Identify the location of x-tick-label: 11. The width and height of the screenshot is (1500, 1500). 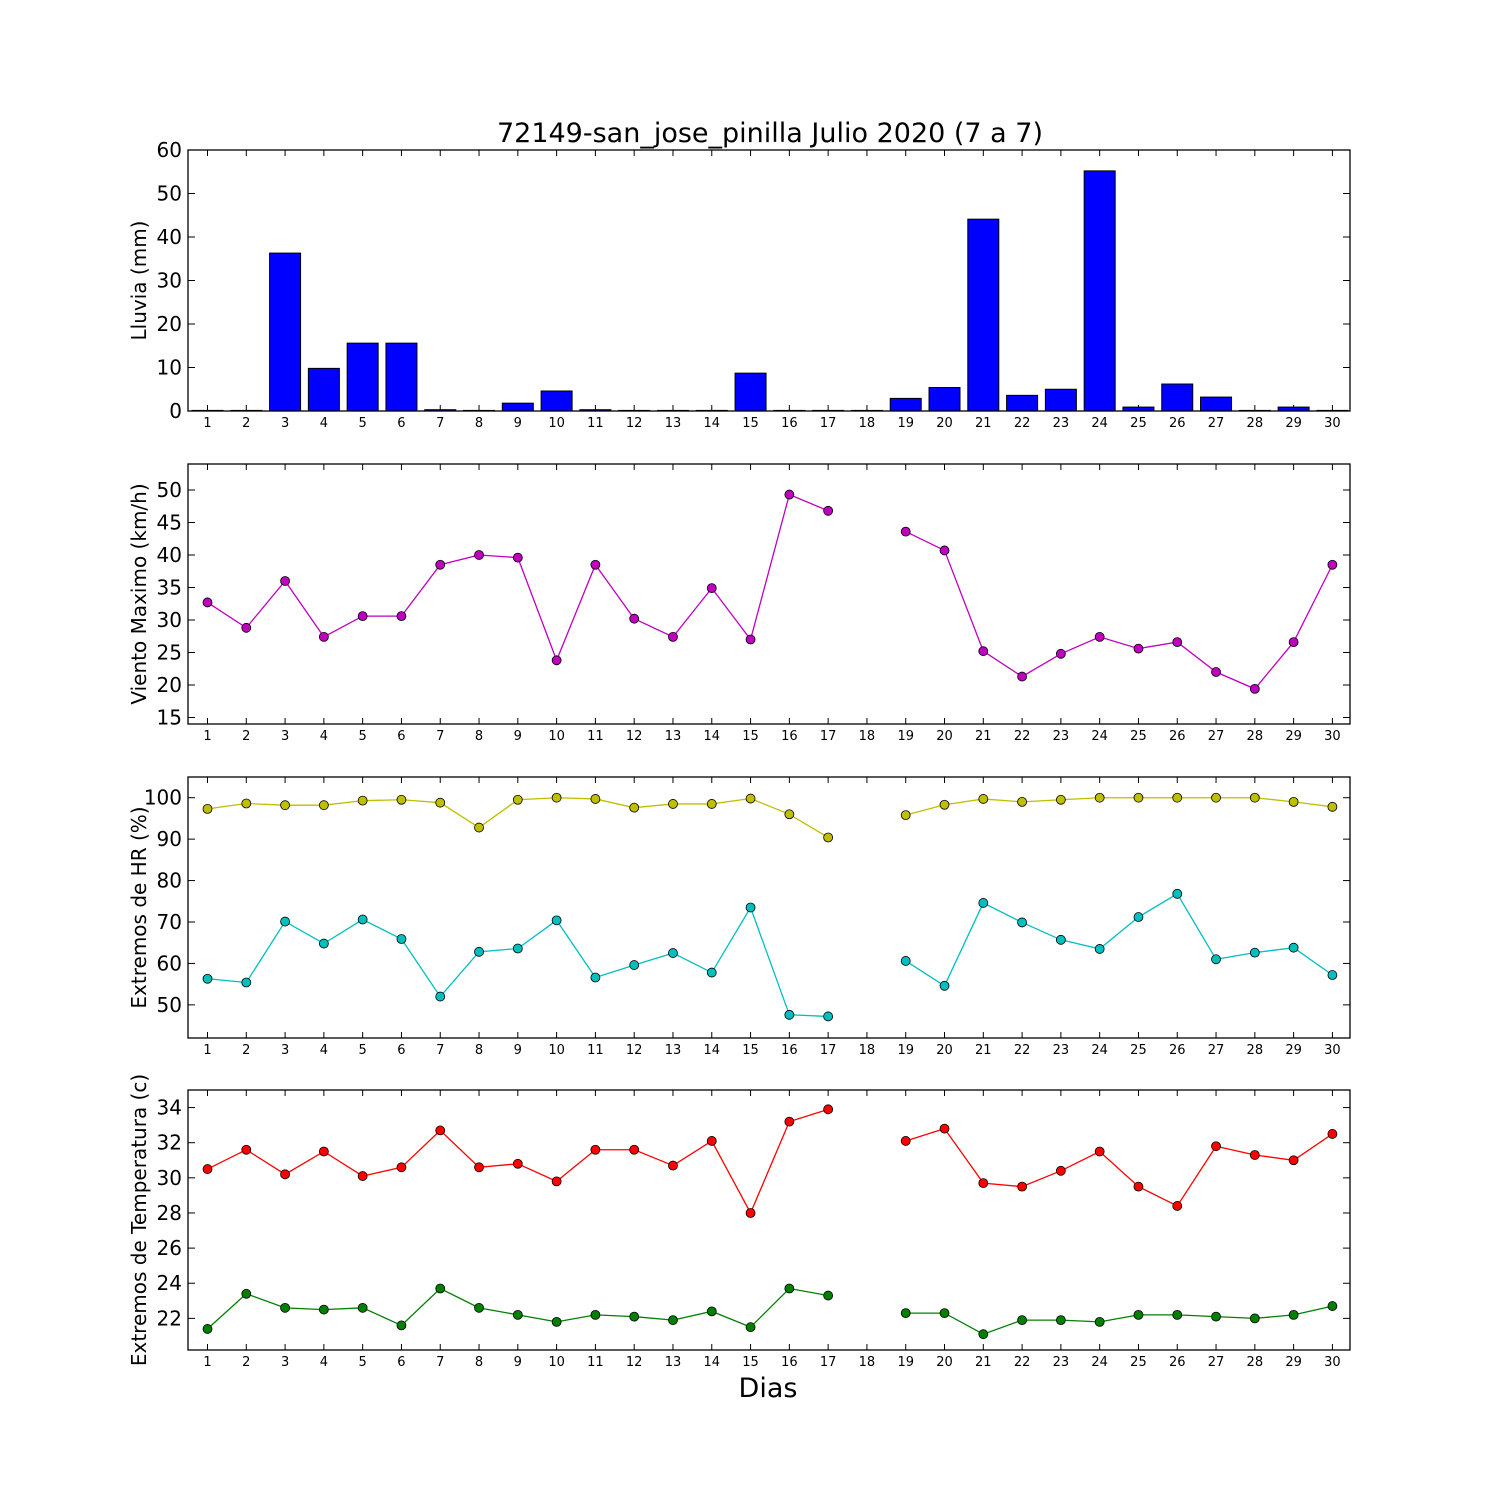
(595, 1050).